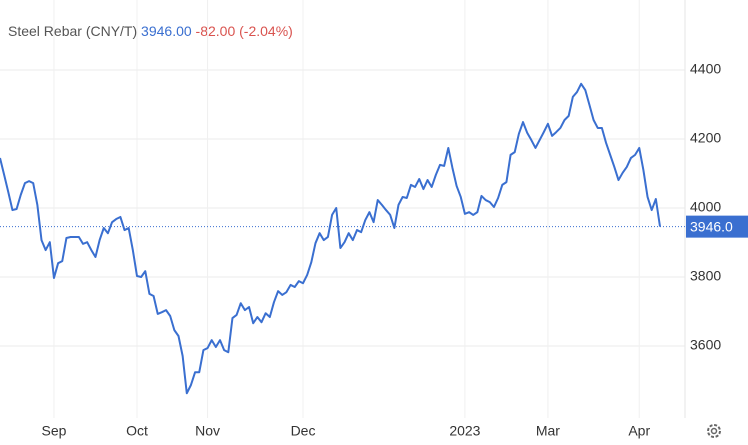 This screenshot has height=445, width=748. Describe the element at coordinates (137, 431) in the screenshot. I see `x-tick-label: Oct` at that location.